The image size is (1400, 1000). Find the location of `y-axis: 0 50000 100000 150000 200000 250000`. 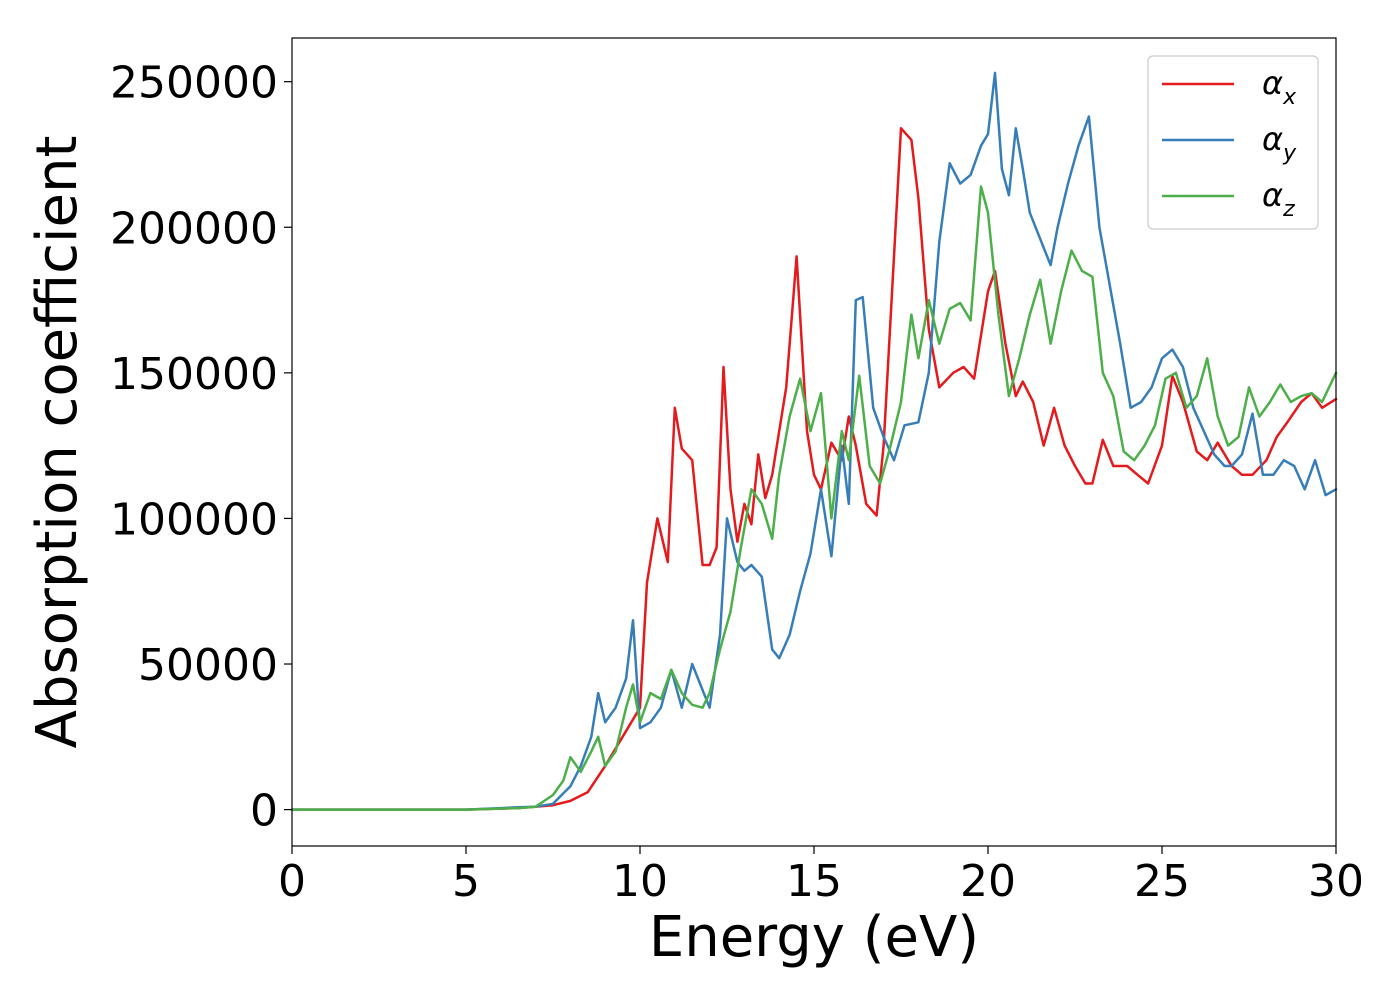

y-axis: 0 50000 100000 150000 200000 250000 is located at coordinates (201, 447).